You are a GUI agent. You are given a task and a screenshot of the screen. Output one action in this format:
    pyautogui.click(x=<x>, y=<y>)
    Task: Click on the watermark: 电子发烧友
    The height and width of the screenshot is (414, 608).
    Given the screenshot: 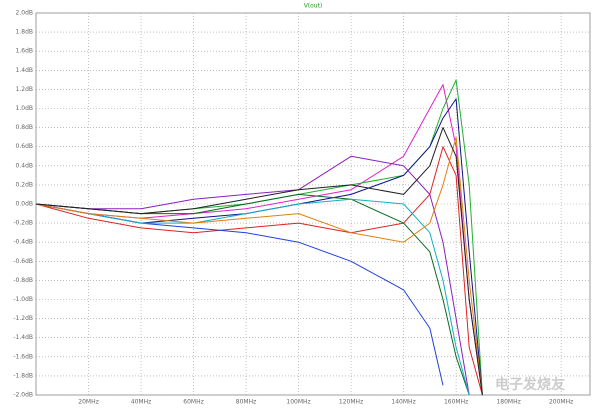 What is the action you would take?
    pyautogui.click(x=530, y=384)
    